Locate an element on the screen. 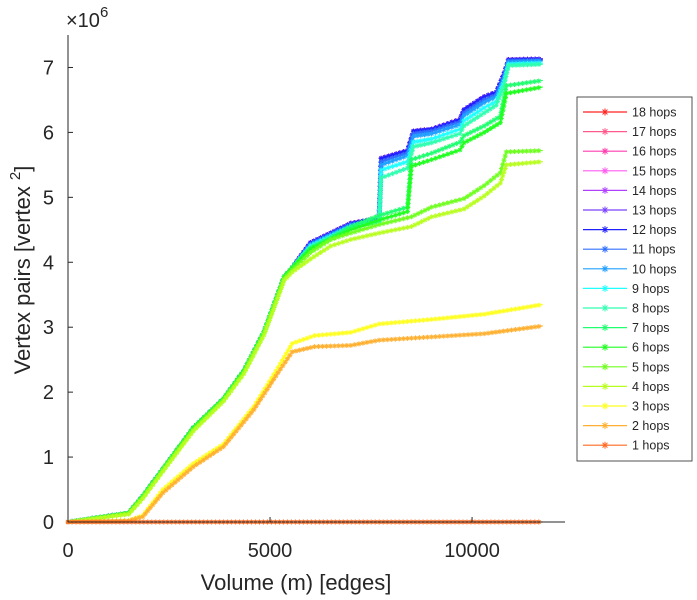 This screenshot has width=697, height=600. y-tick-label: 1 is located at coordinates (48, 458).